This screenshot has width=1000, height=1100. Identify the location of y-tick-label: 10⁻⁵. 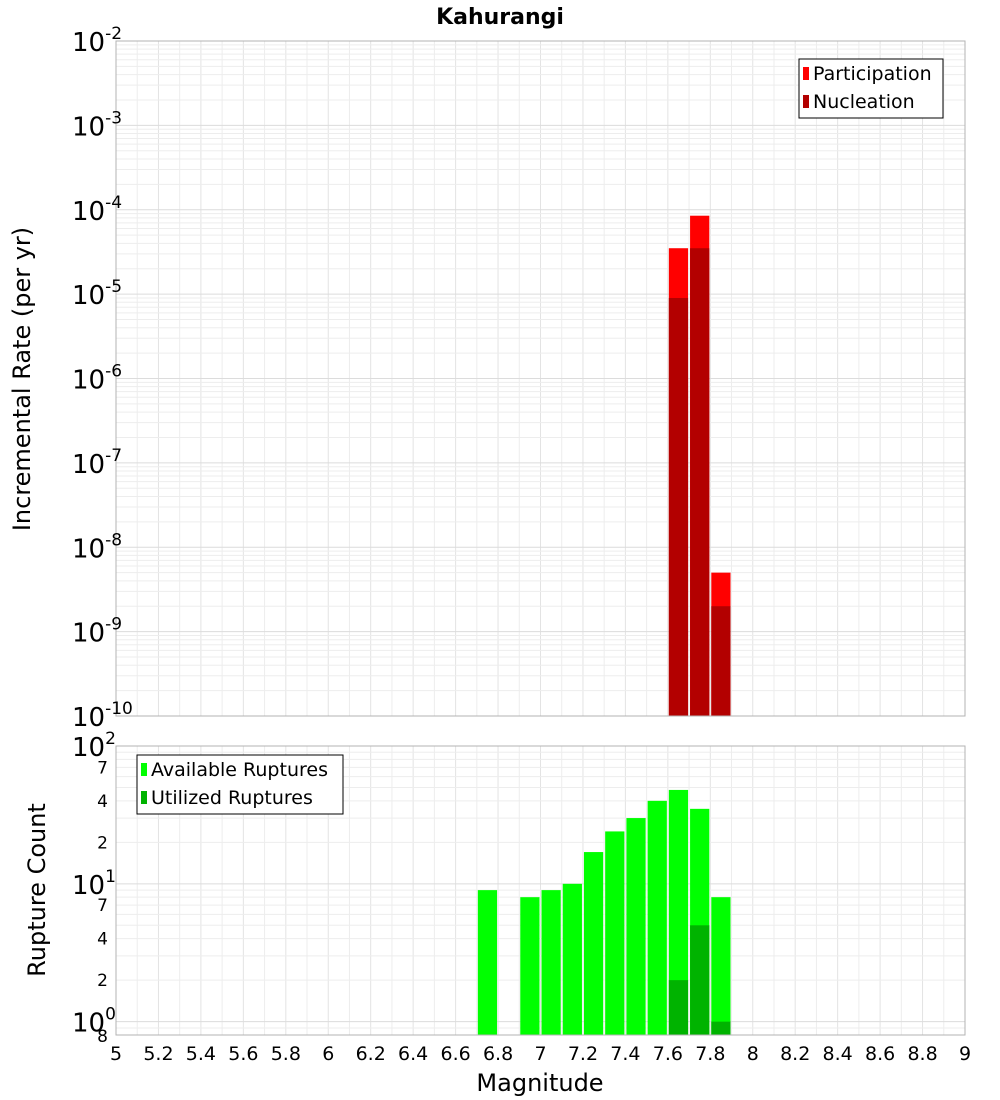
(97, 294).